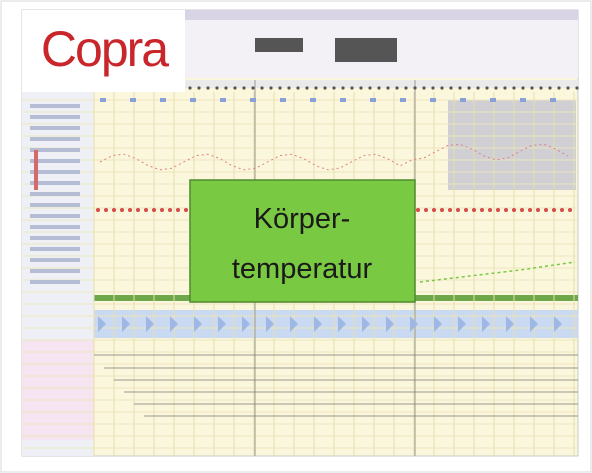 The height and width of the screenshot is (473, 592). What do you see at coordinates (302, 241) in the screenshot?
I see `label-box` at bounding box center [302, 241].